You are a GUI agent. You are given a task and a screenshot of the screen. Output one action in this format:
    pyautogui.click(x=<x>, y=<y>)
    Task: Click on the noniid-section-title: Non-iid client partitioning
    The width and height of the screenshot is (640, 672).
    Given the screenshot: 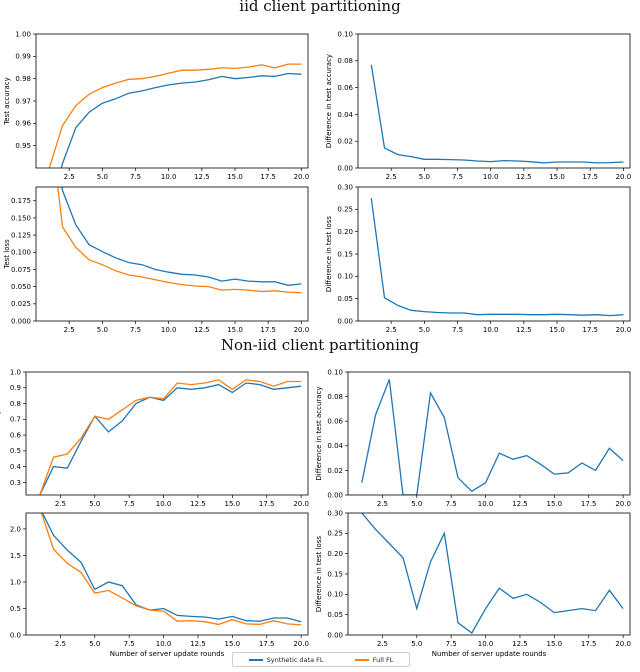 What is the action you would take?
    pyautogui.click(x=320, y=345)
    